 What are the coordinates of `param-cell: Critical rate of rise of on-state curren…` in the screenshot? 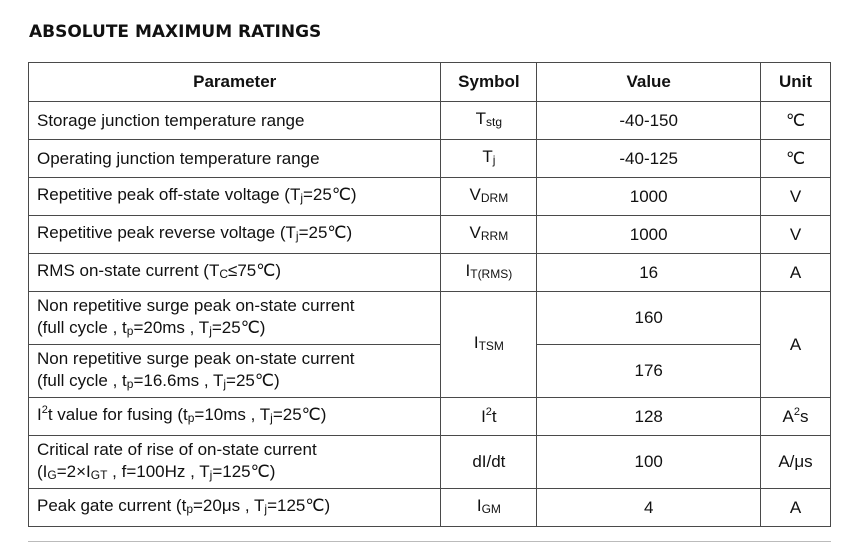 It's located at (234, 462).